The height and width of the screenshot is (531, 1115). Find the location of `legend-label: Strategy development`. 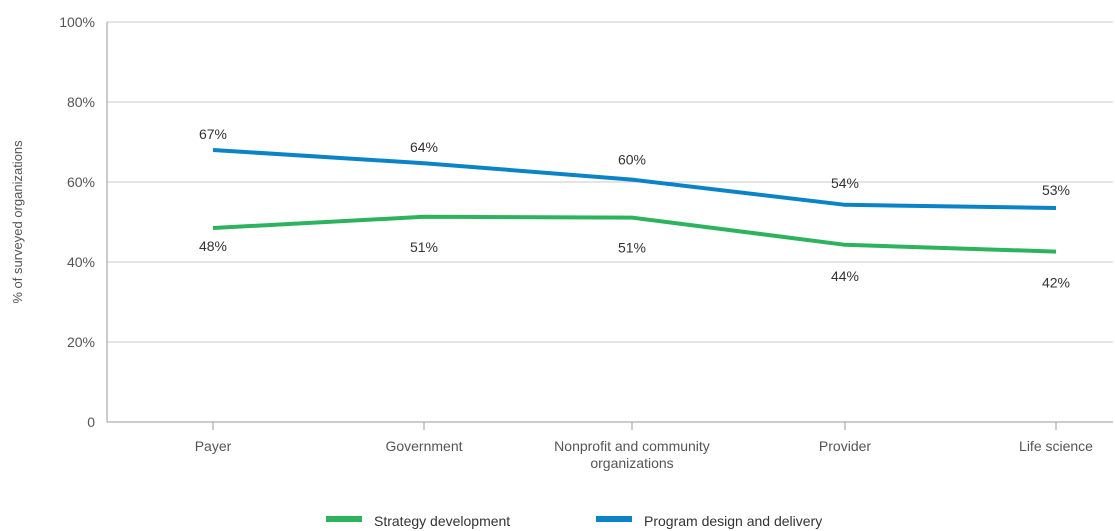

legend-label: Strategy development is located at coordinates (442, 521).